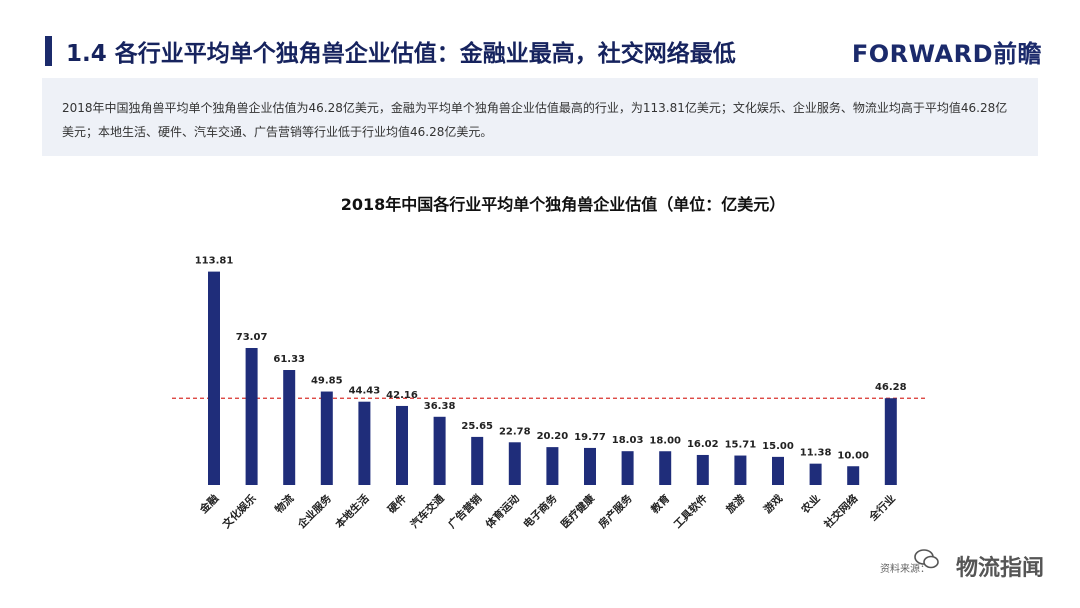  Describe the element at coordinates (999, 568) in the screenshot. I see `watermark-text: 物流指闻` at that location.